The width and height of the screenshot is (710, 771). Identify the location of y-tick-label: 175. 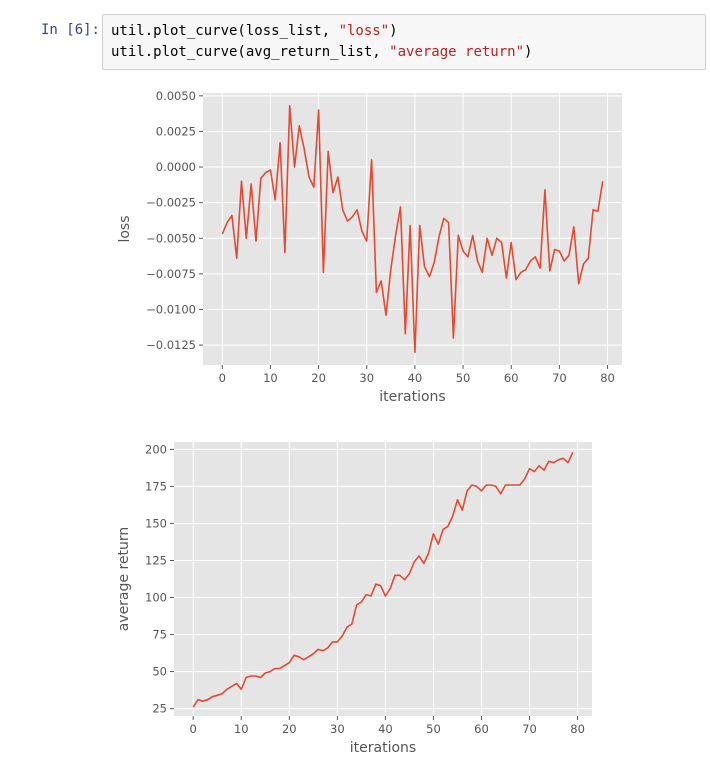
(156, 486).